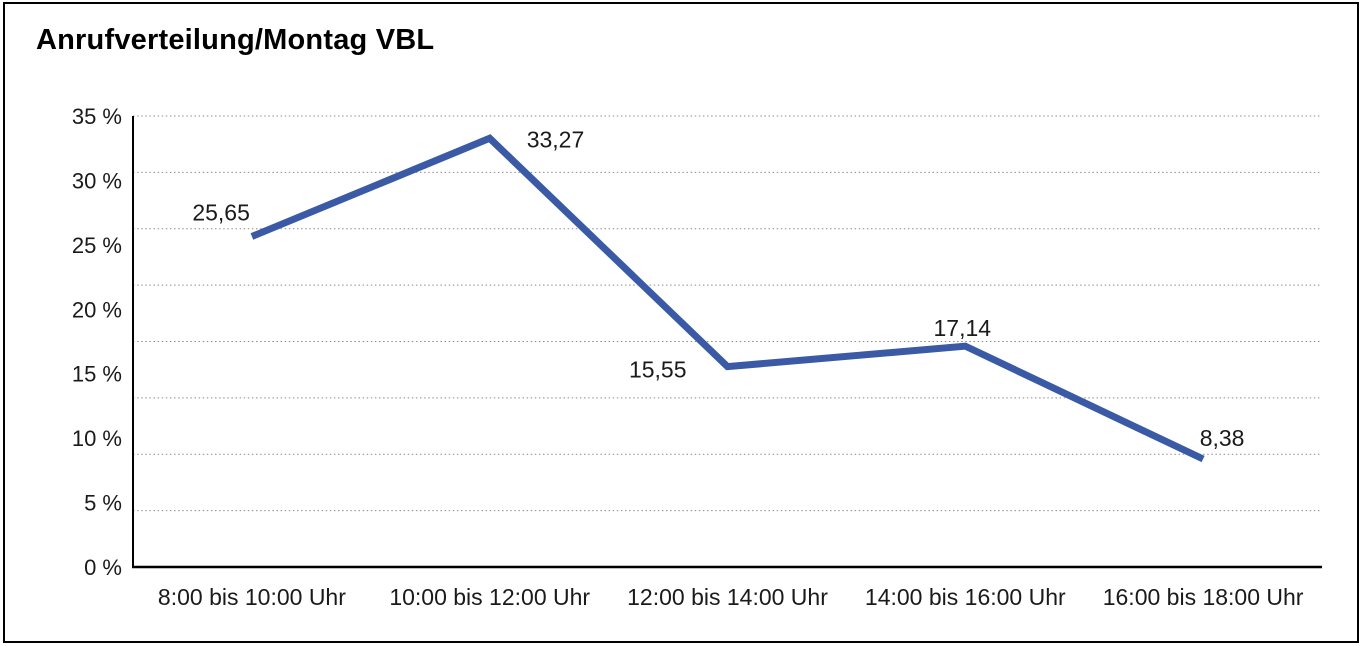 The image size is (1363, 646). Describe the element at coordinates (658, 370) in the screenshot. I see `data-point-label: 15,55` at that location.